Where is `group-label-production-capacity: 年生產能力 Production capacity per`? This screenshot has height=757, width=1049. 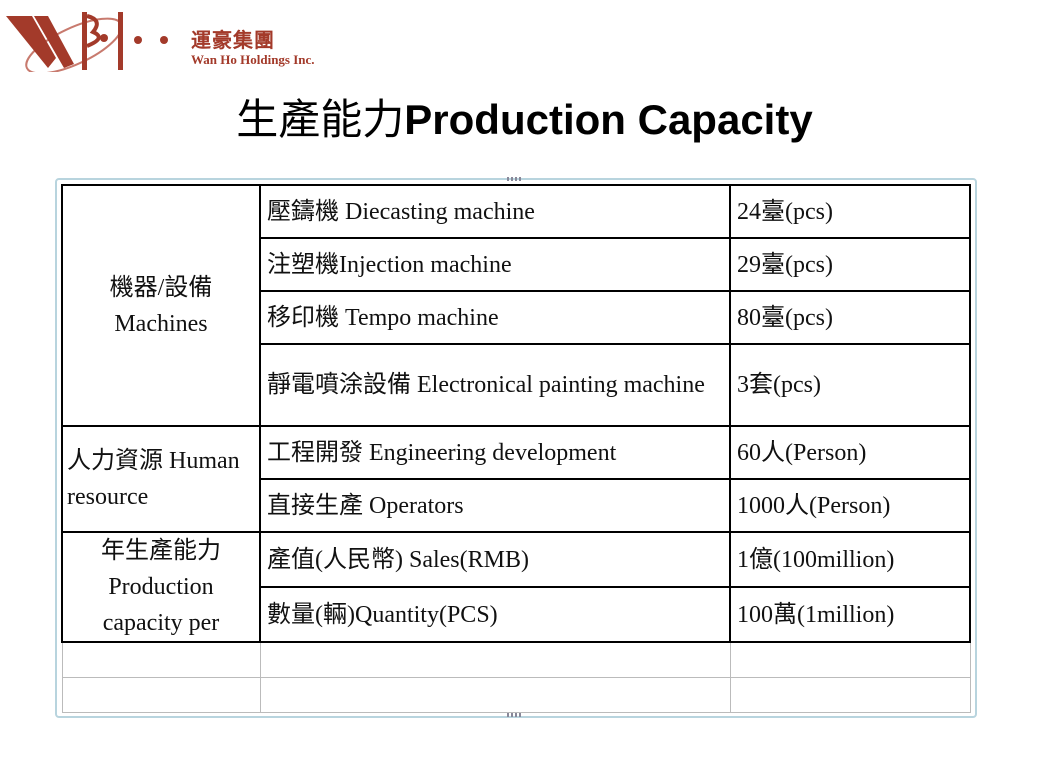 group-label-production-capacity: 年生產能力 Production capacity per is located at coordinates (161, 587).